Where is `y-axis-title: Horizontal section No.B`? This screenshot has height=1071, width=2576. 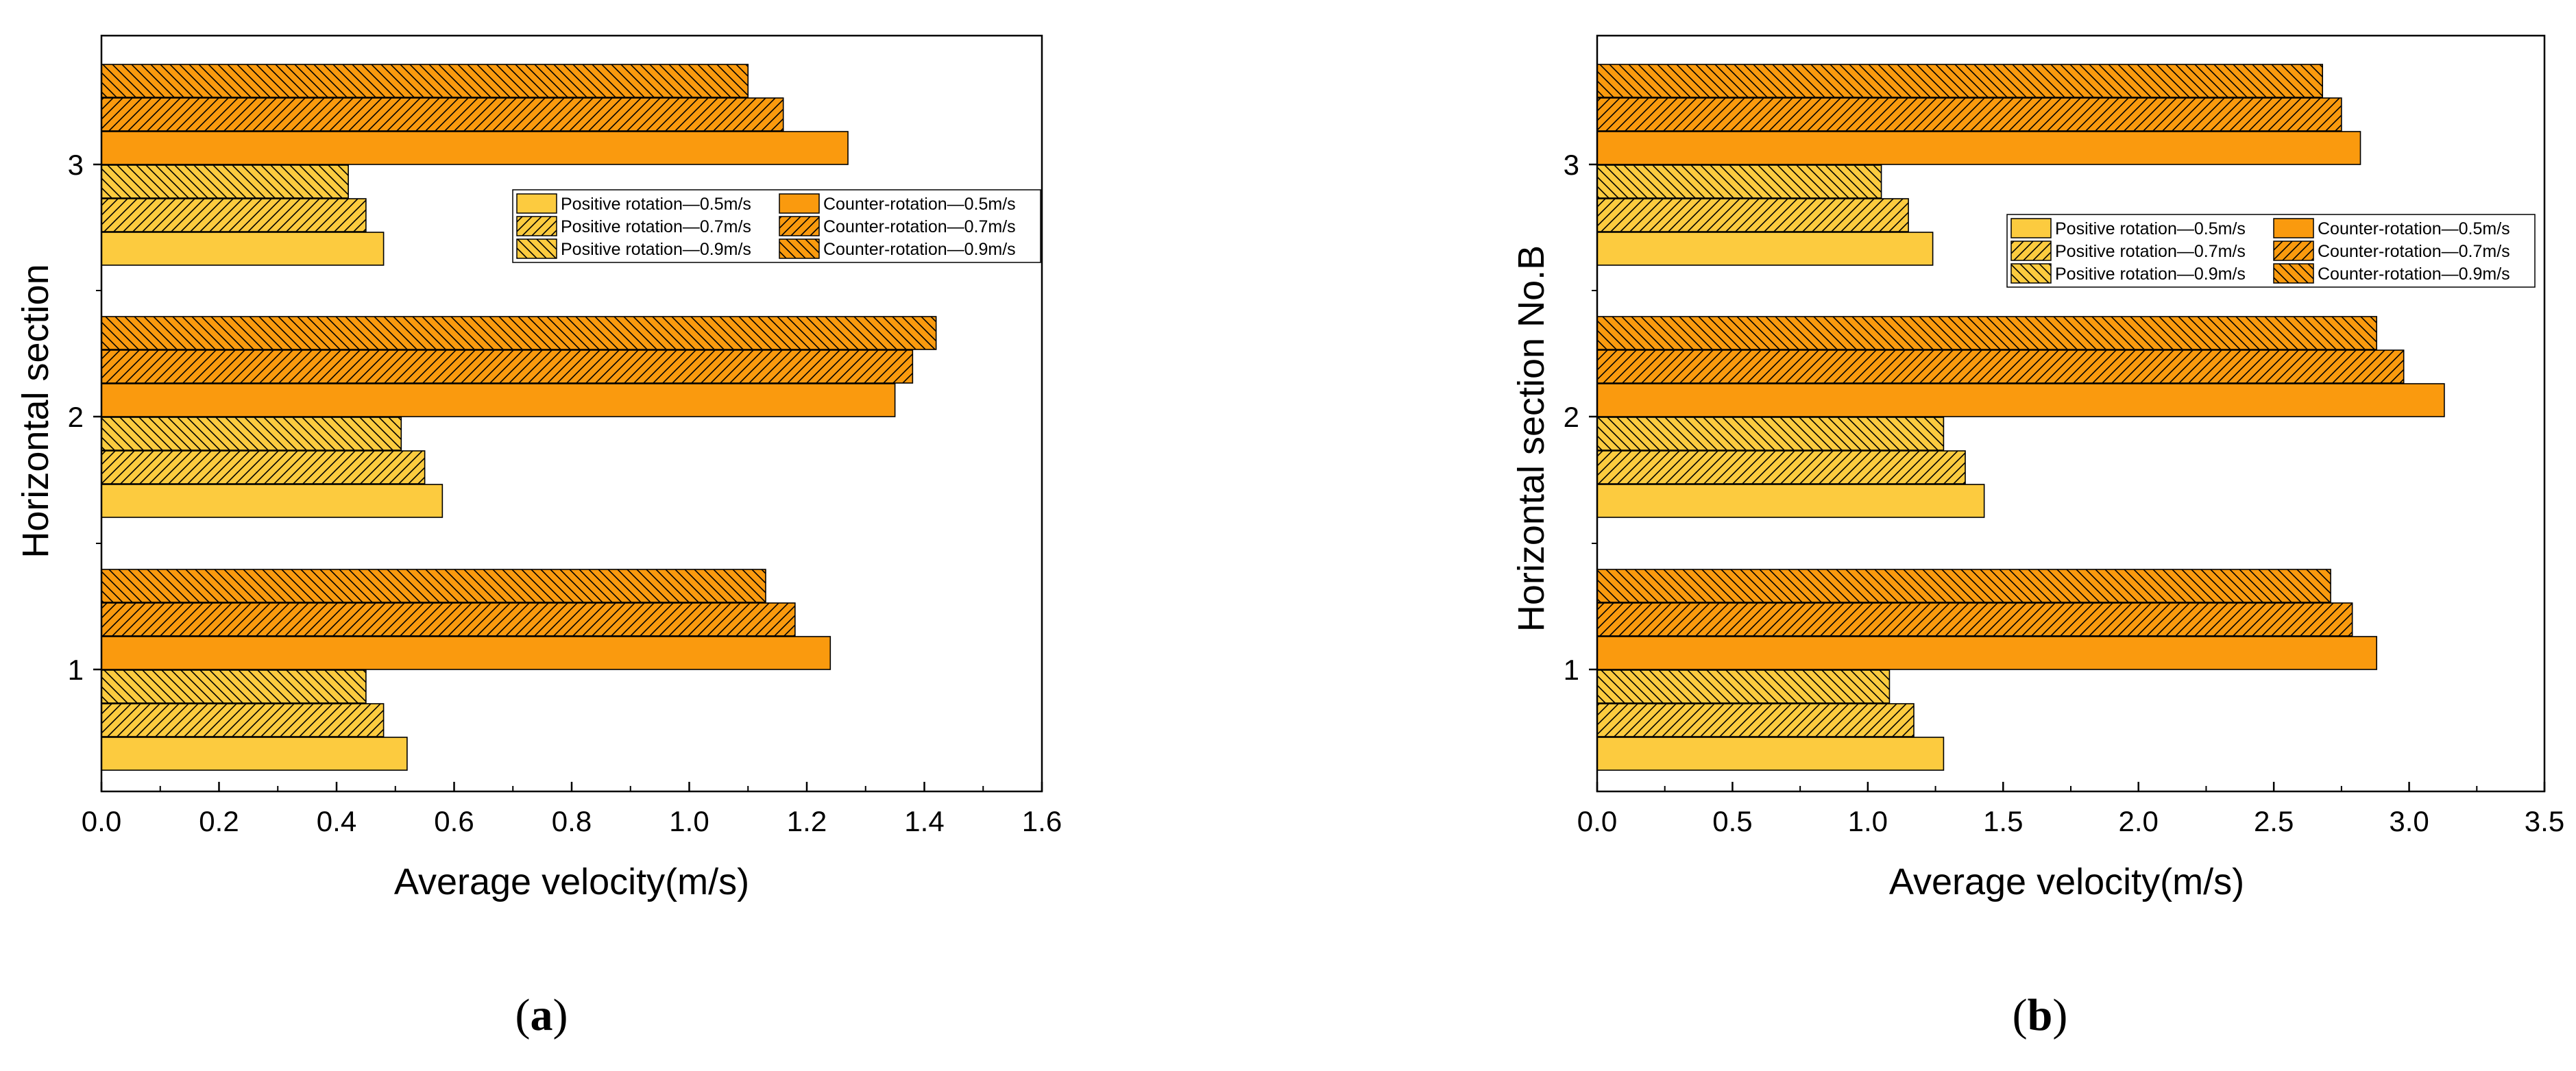 y-axis-title: Horizontal section No.B is located at coordinates (1531, 438).